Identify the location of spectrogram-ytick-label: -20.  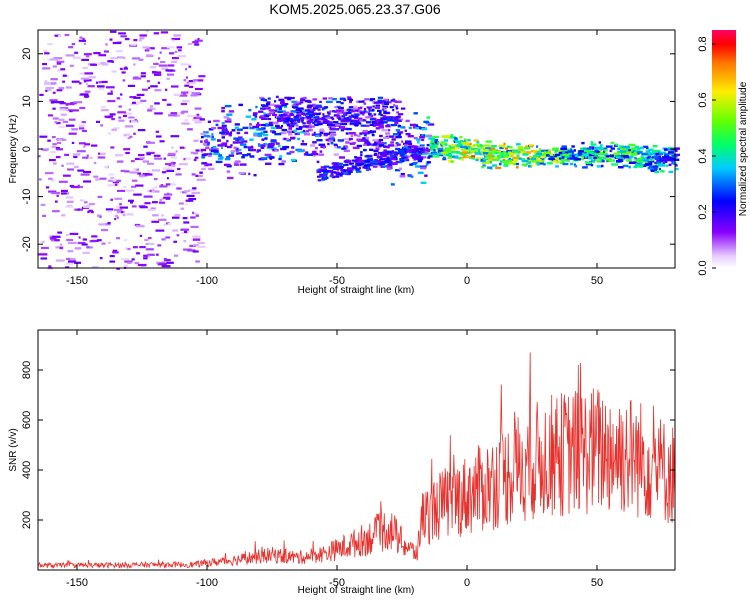
(27, 244).